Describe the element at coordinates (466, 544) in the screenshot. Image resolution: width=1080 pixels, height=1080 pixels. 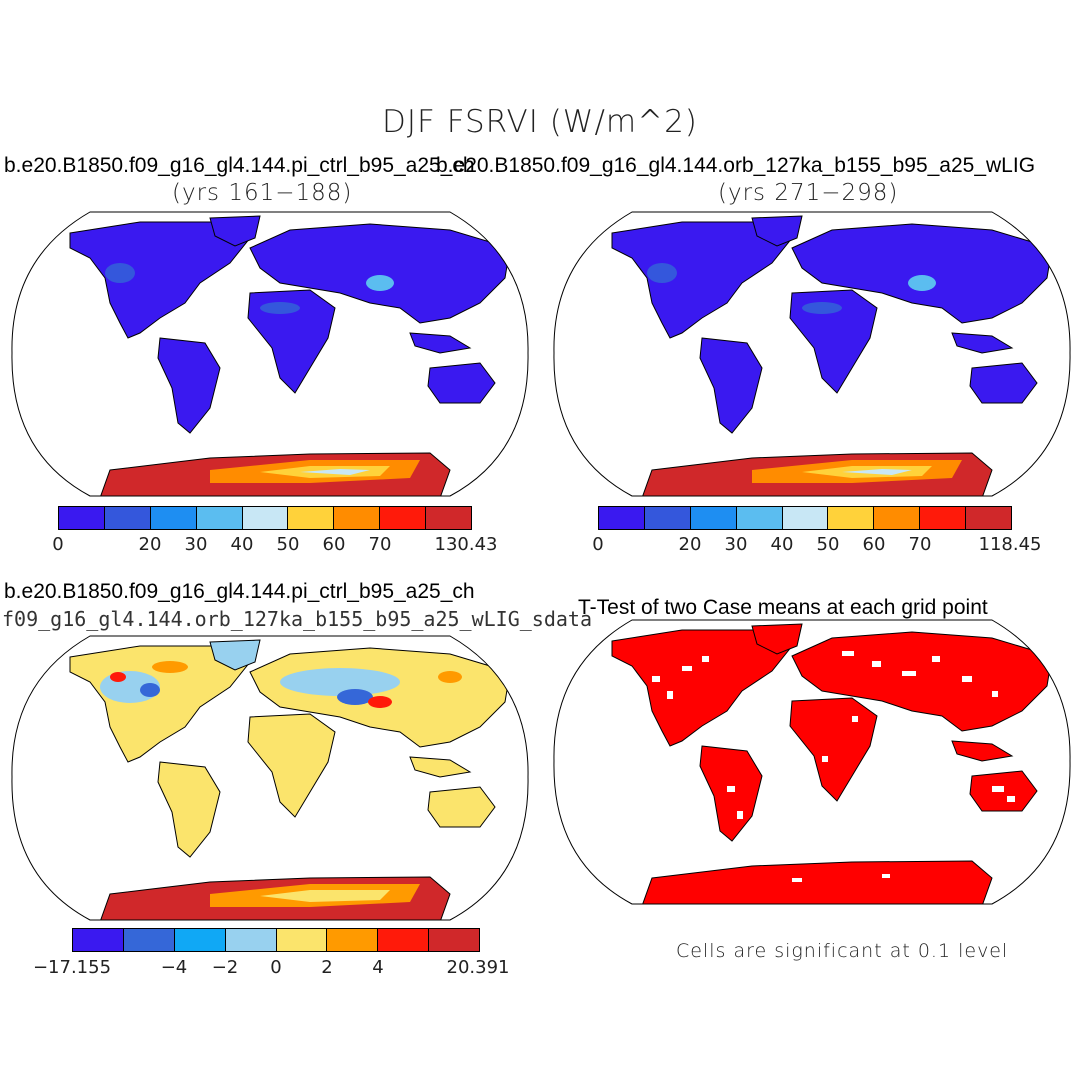
I see `colorbar-tick-label: 130.43` at that location.